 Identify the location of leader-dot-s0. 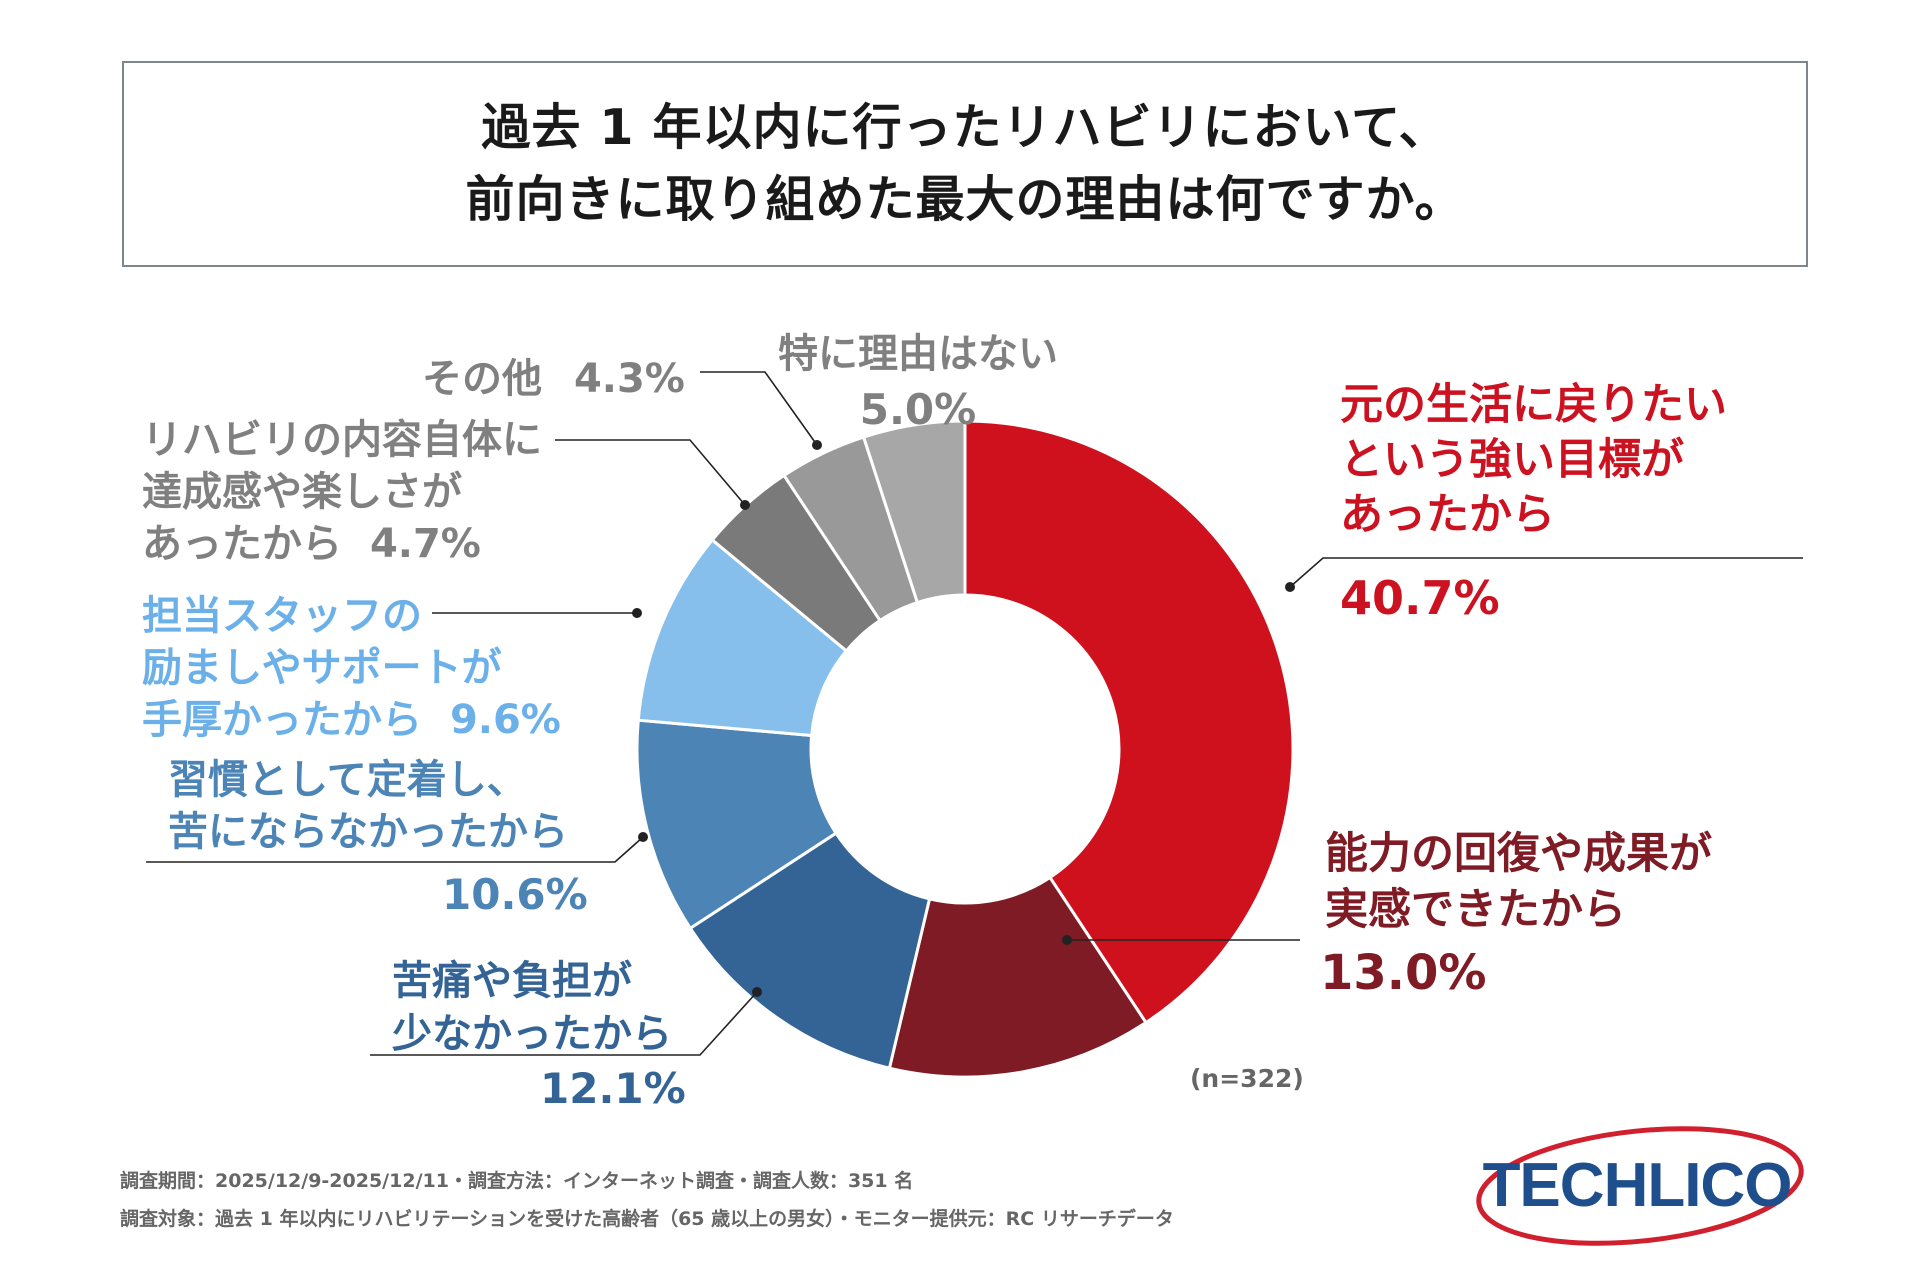
(1290, 587).